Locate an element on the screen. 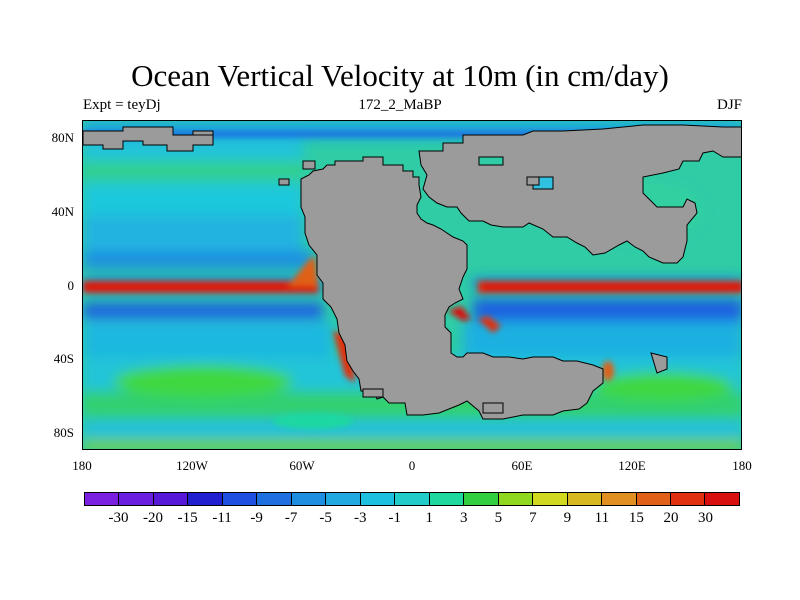  x-tick-label: 60E is located at coordinates (522, 465).